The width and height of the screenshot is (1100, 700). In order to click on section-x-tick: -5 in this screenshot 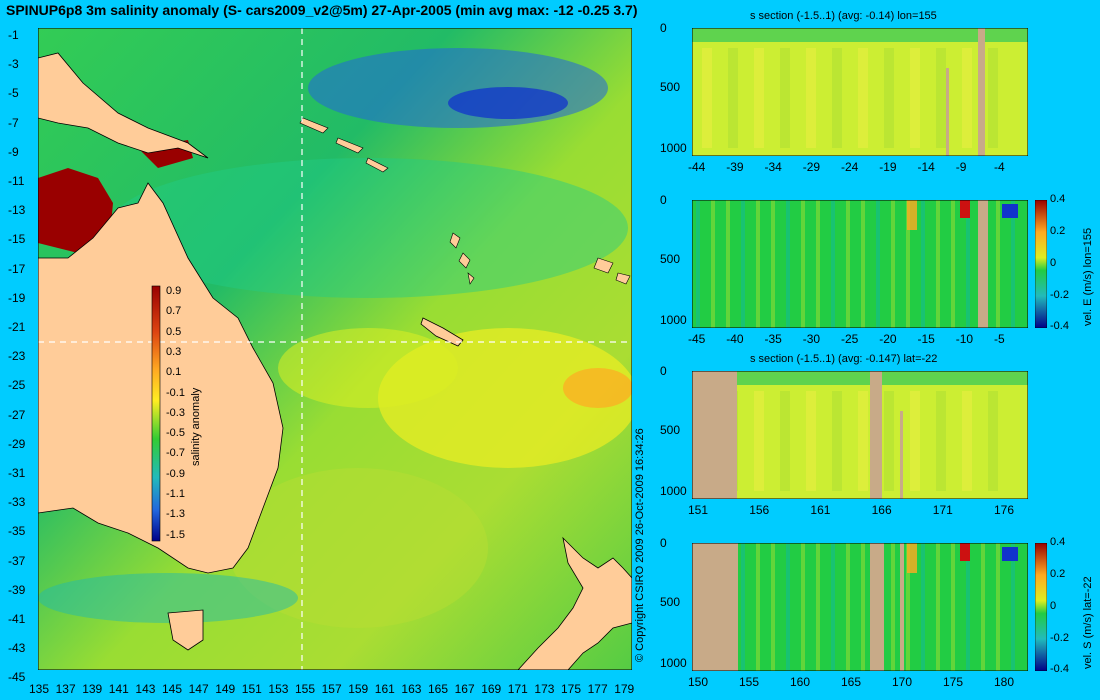, I will do `click(999, 339)`.